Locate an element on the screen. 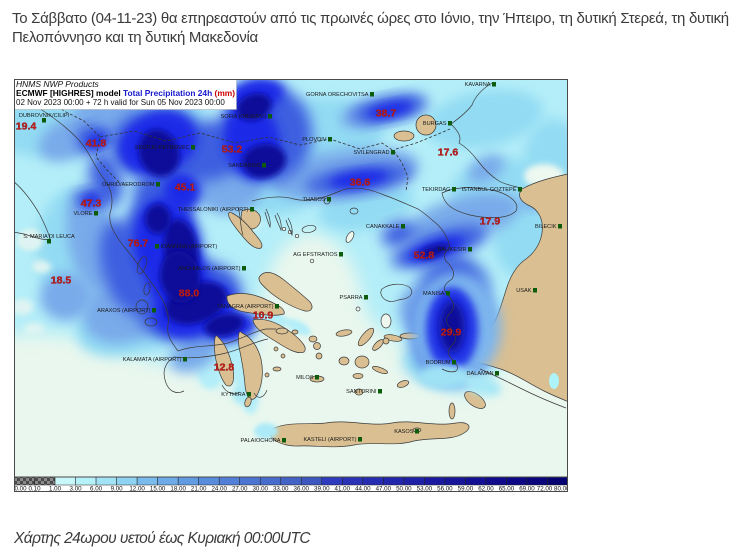  svg-text: 0.10 is located at coordinates (34, 489).